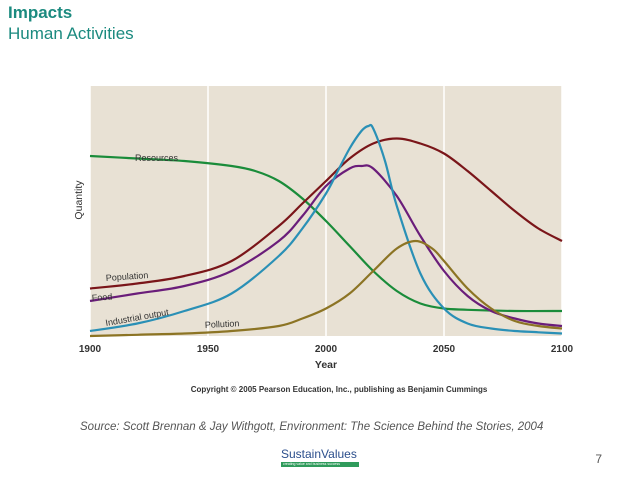  I want to click on x-tick-label: 2100, so click(562, 349).